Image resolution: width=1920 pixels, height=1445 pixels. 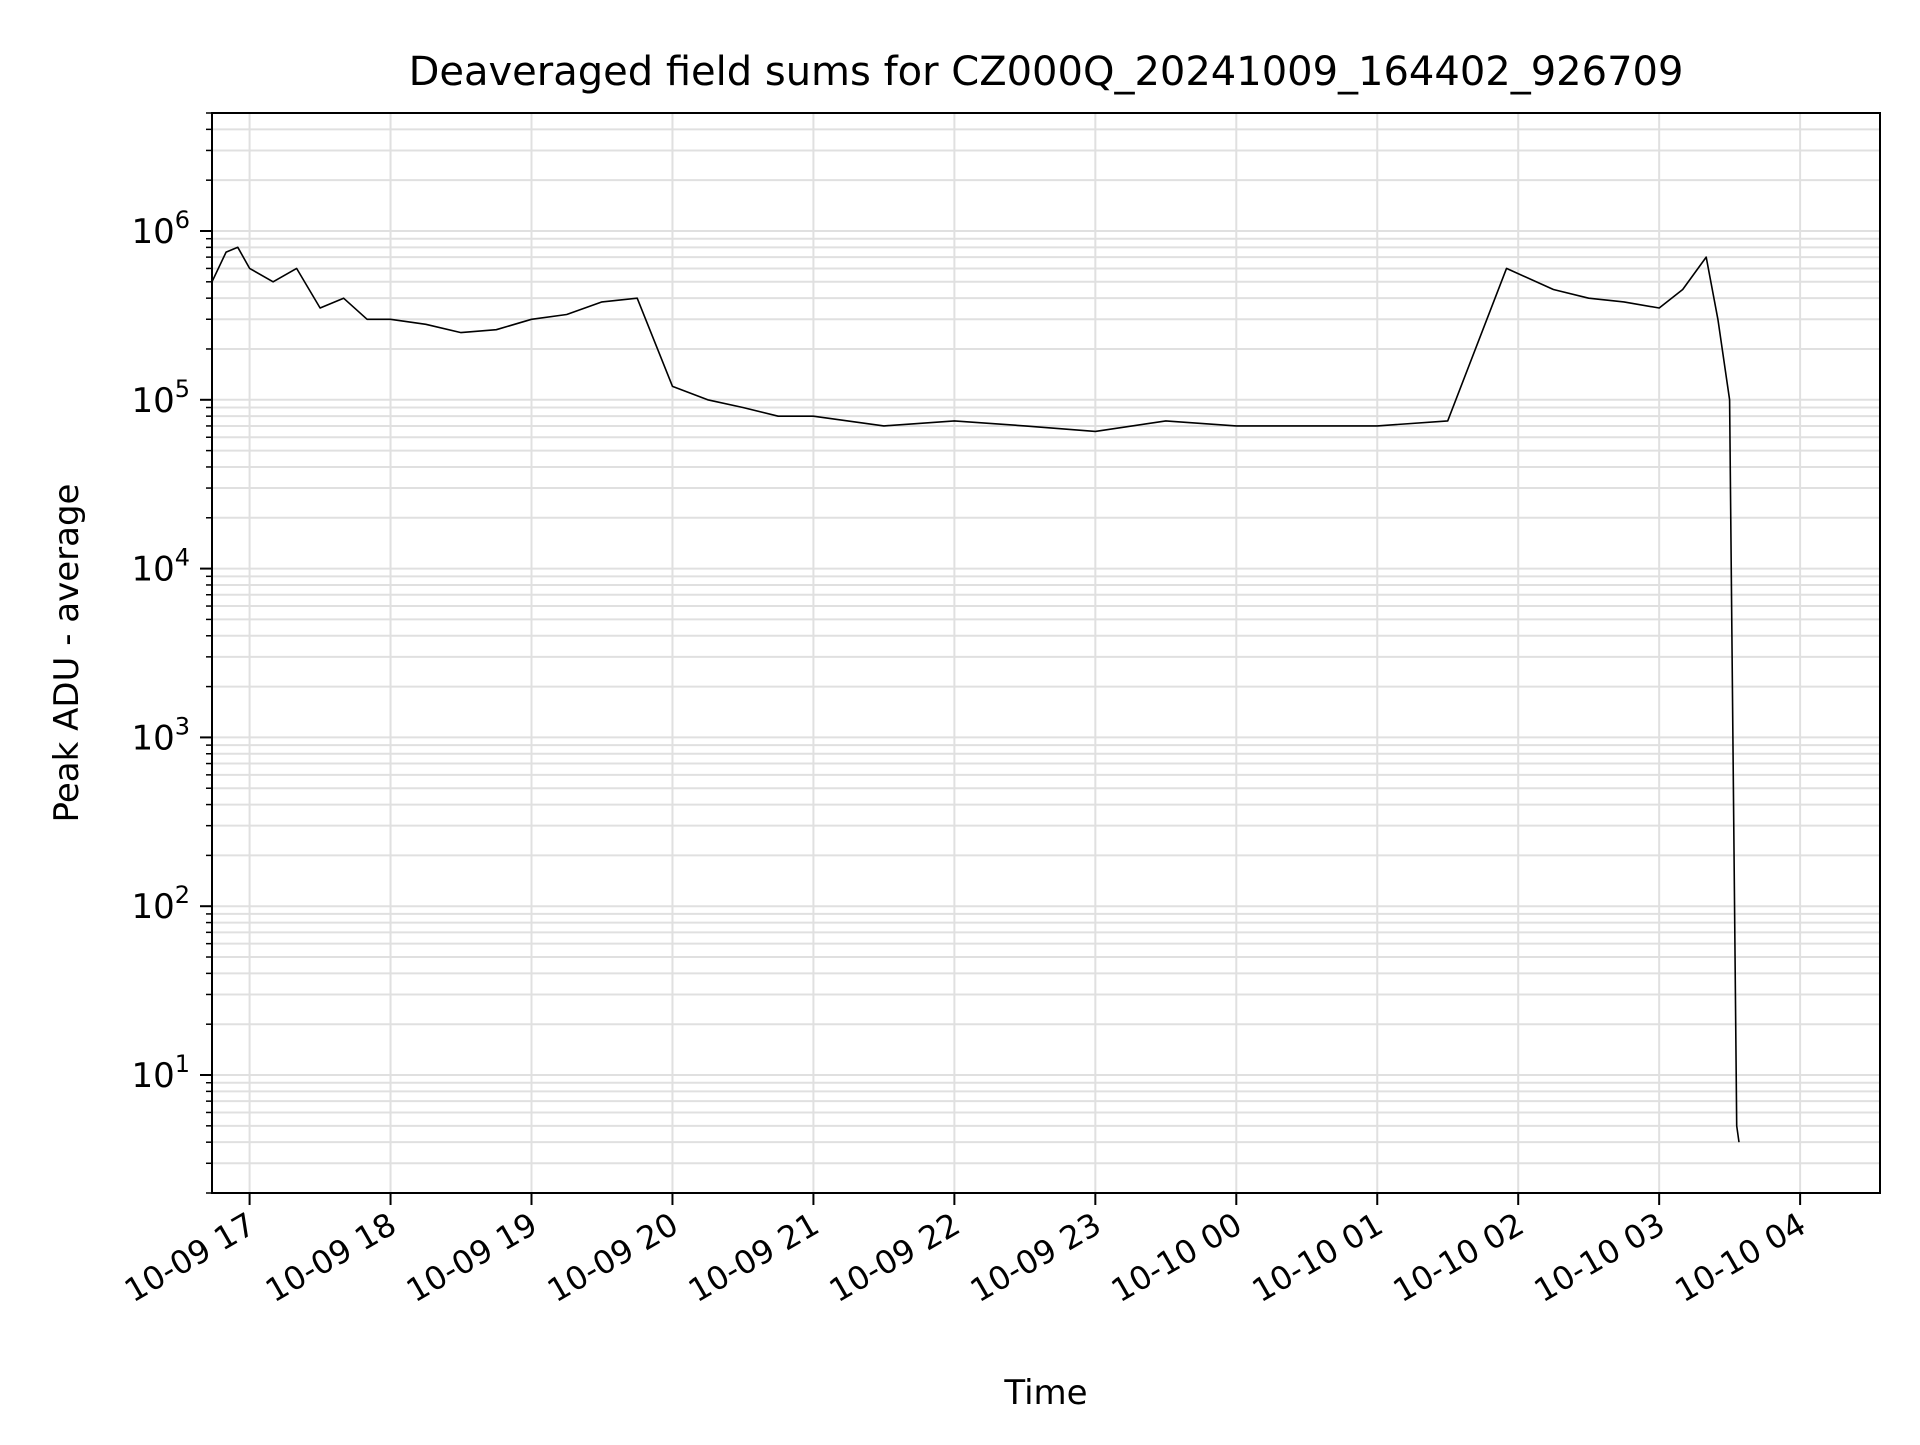 I want to click on y-tick-label: 10⁴, so click(x=160, y=567).